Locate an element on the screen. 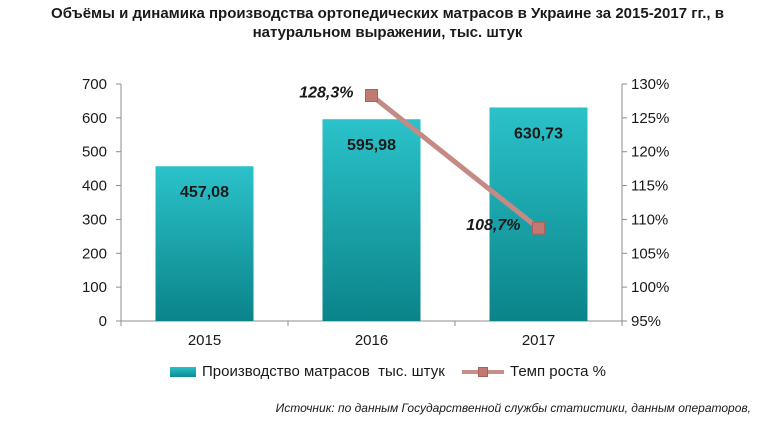  y-left-tick-label: 300 is located at coordinates (94, 219).